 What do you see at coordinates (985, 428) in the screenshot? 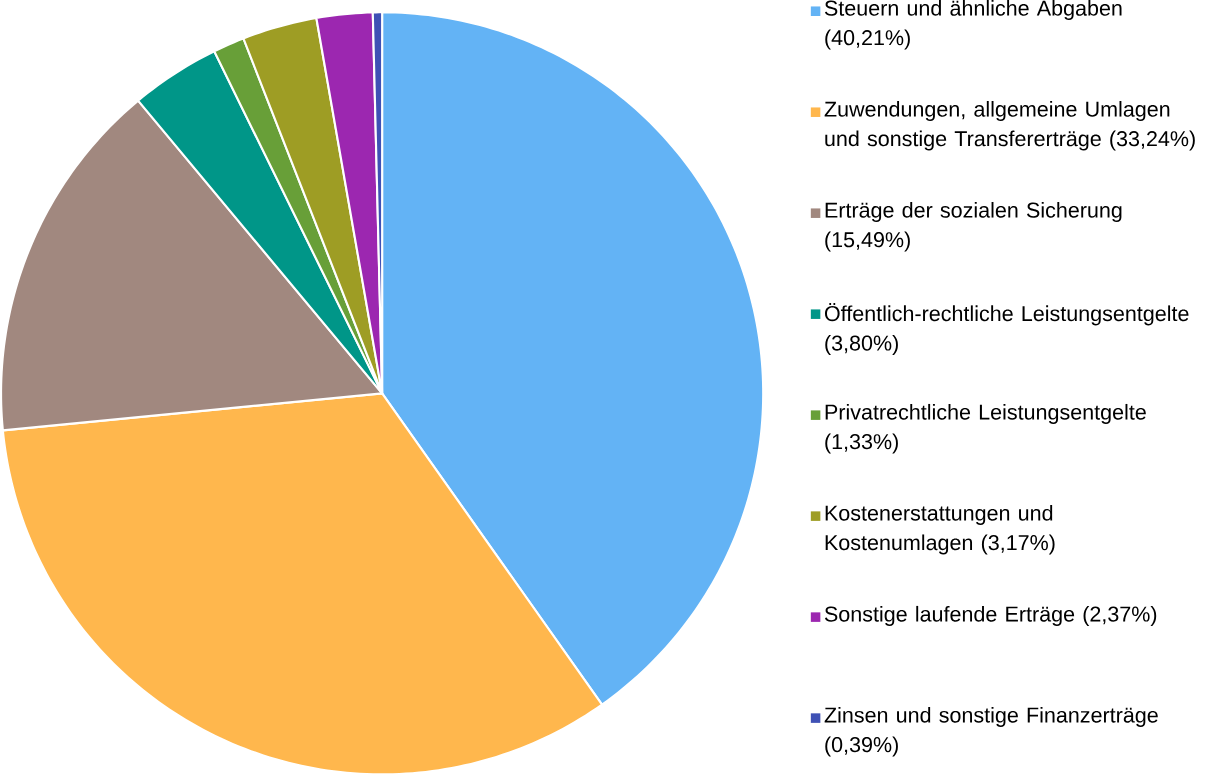
I see `legend-label: Privatrechtliche Leistungsentgelte (1,33%)` at bounding box center [985, 428].